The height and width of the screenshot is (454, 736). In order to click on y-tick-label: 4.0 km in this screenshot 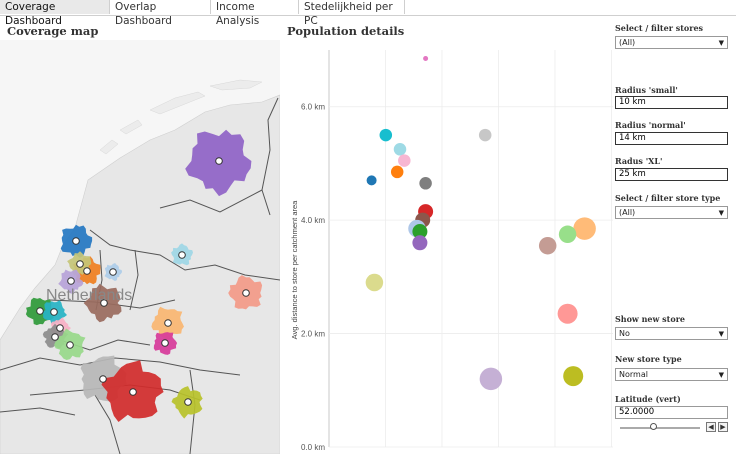, I will do `click(313, 220)`.